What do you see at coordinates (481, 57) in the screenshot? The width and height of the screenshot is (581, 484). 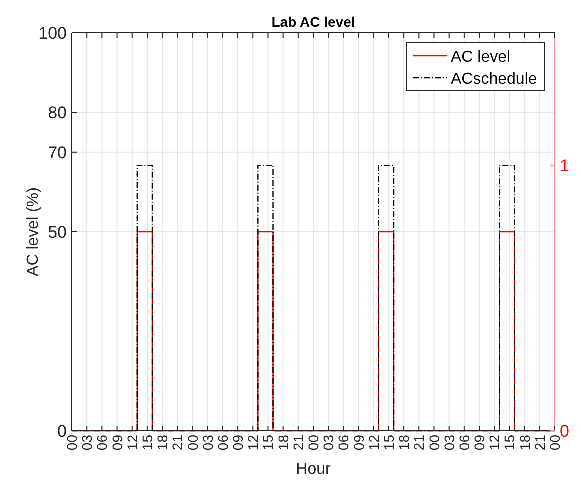 I see `legend-label: AC level` at bounding box center [481, 57].